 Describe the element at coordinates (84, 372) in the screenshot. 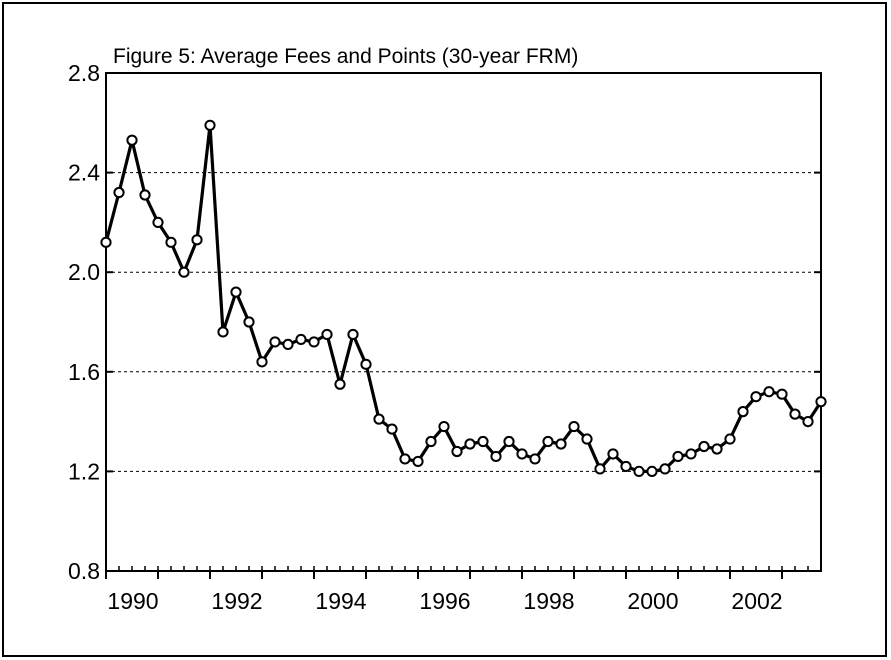

I see `y-tick-label: 1.6` at that location.